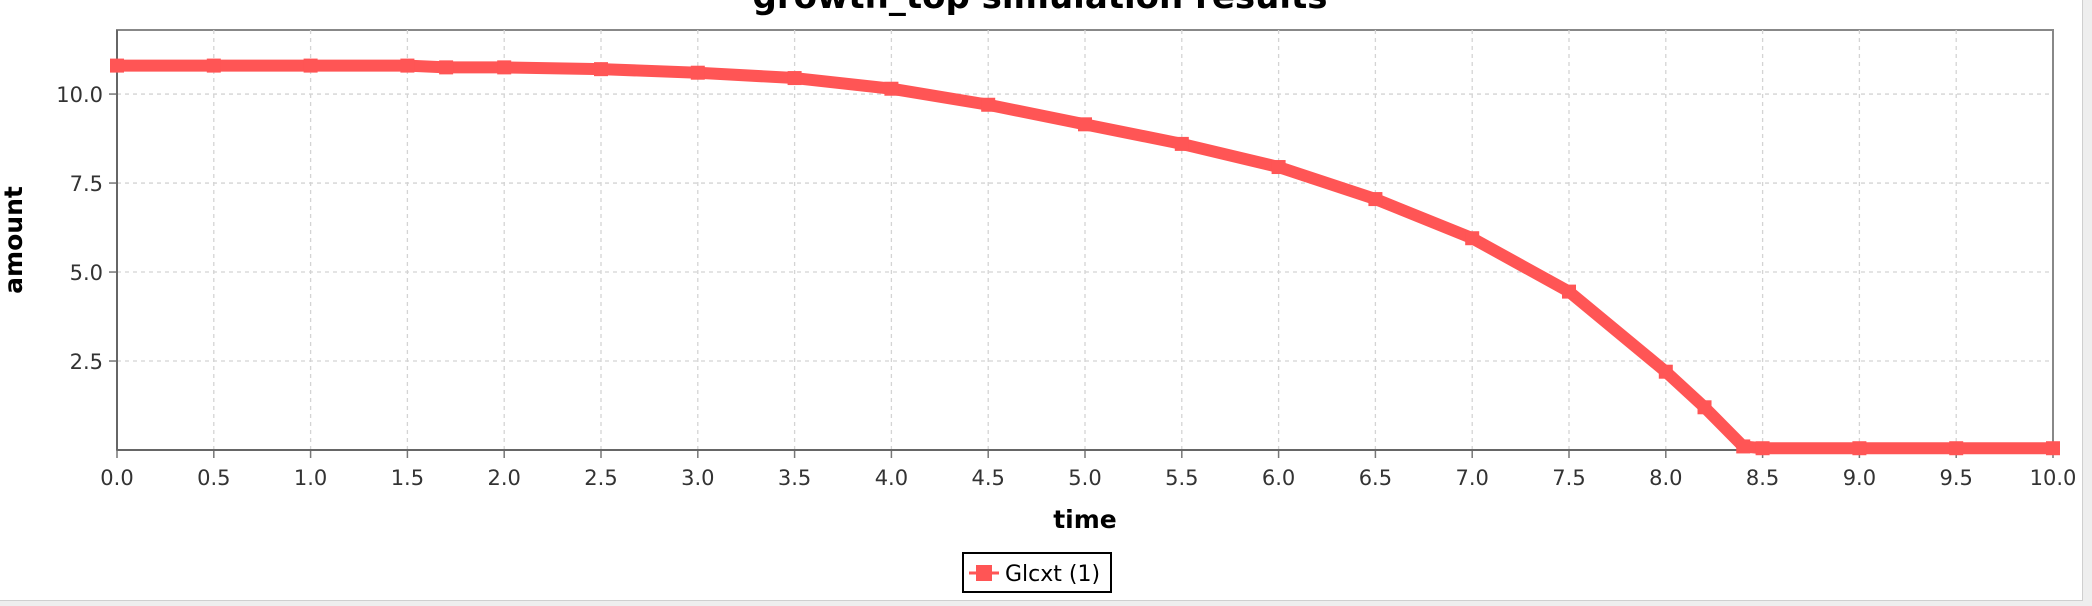 The width and height of the screenshot is (2092, 606). I want to click on y-tick-label: 2.5, so click(86, 362).